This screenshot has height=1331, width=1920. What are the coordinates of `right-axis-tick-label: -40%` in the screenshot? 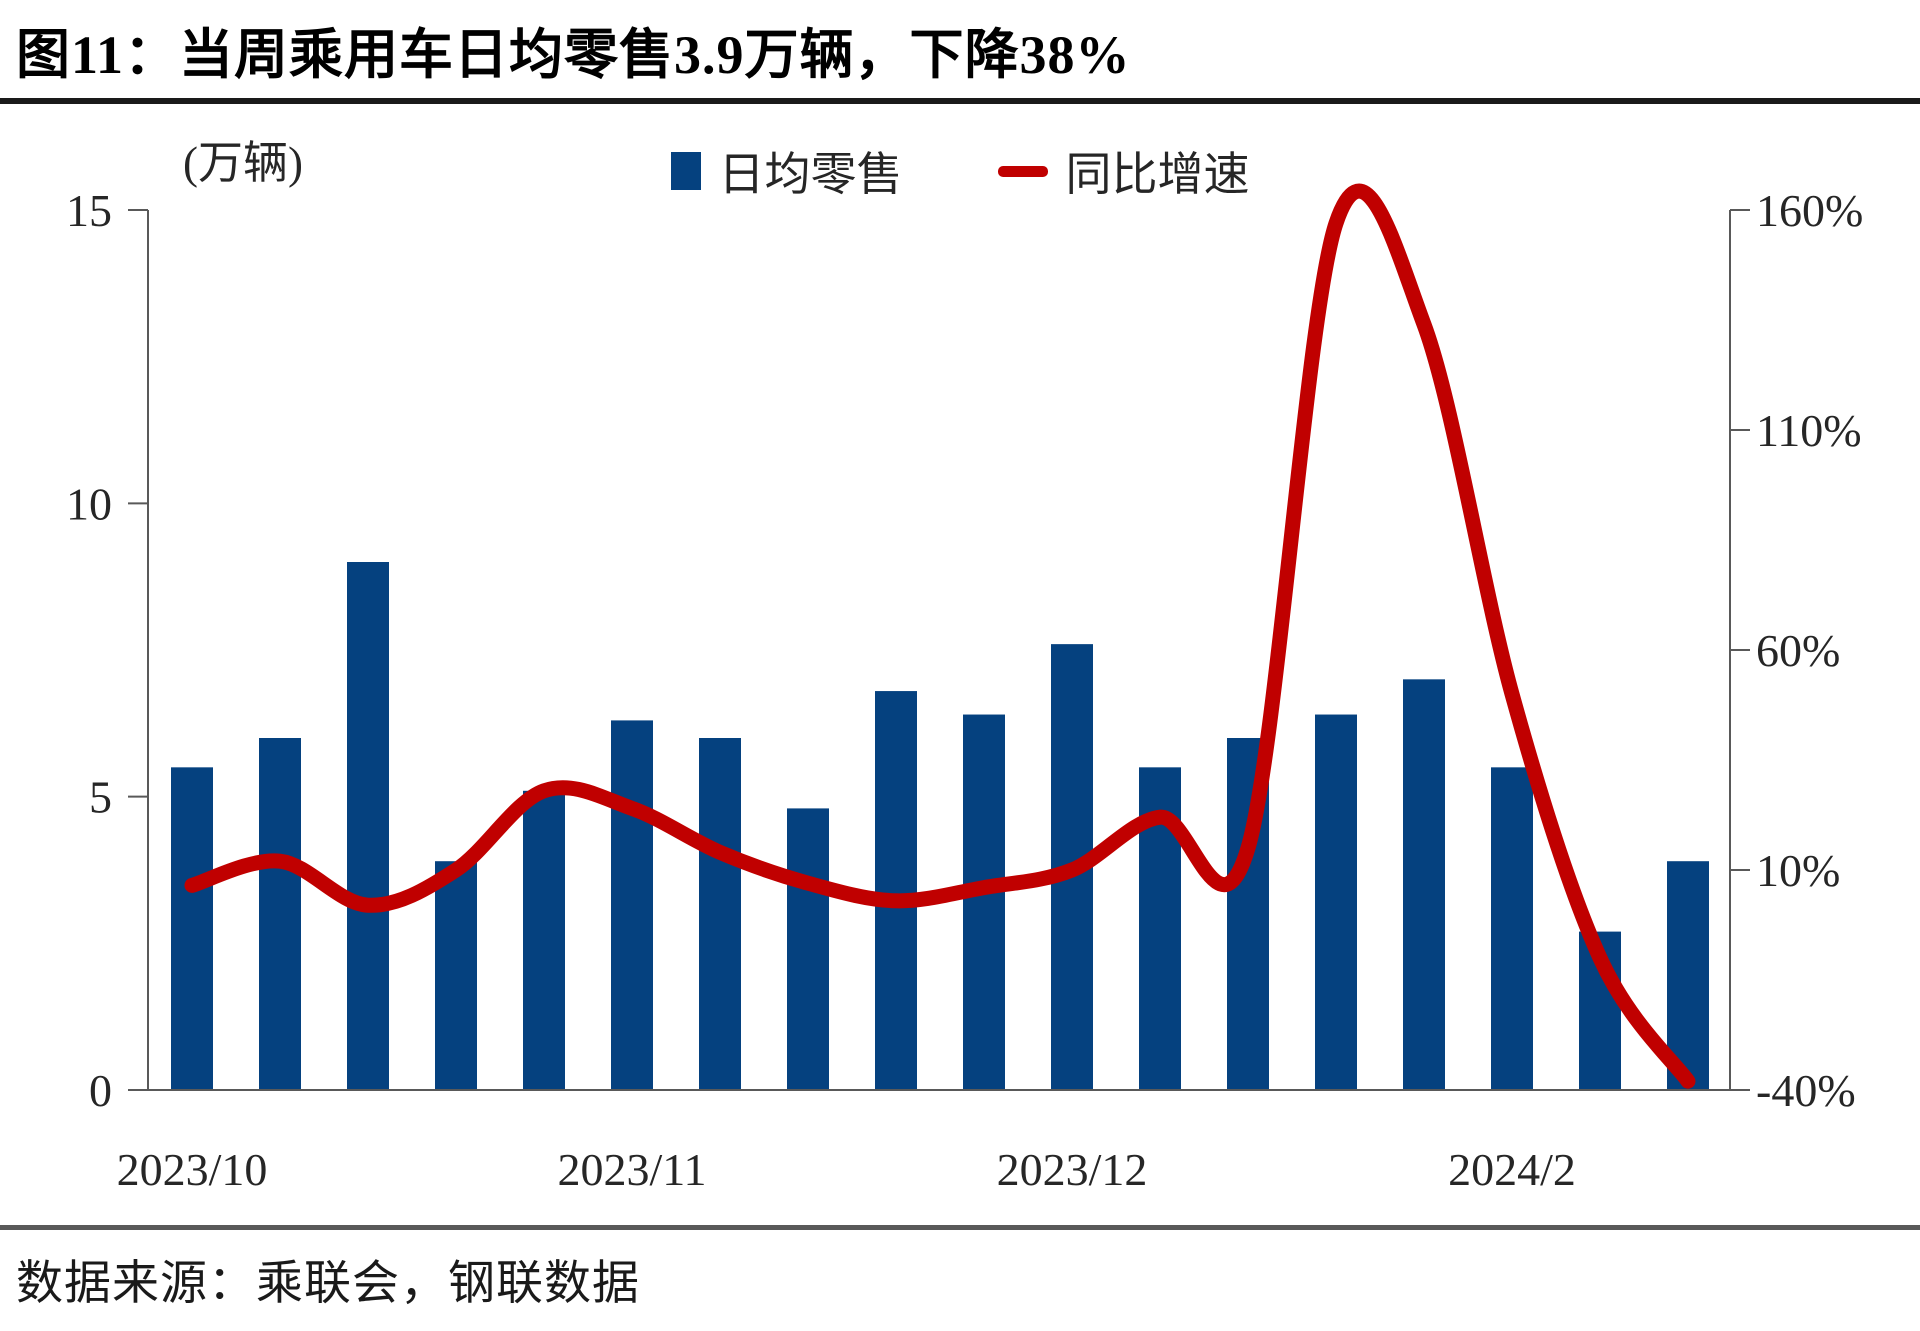 It's located at (1806, 1090).